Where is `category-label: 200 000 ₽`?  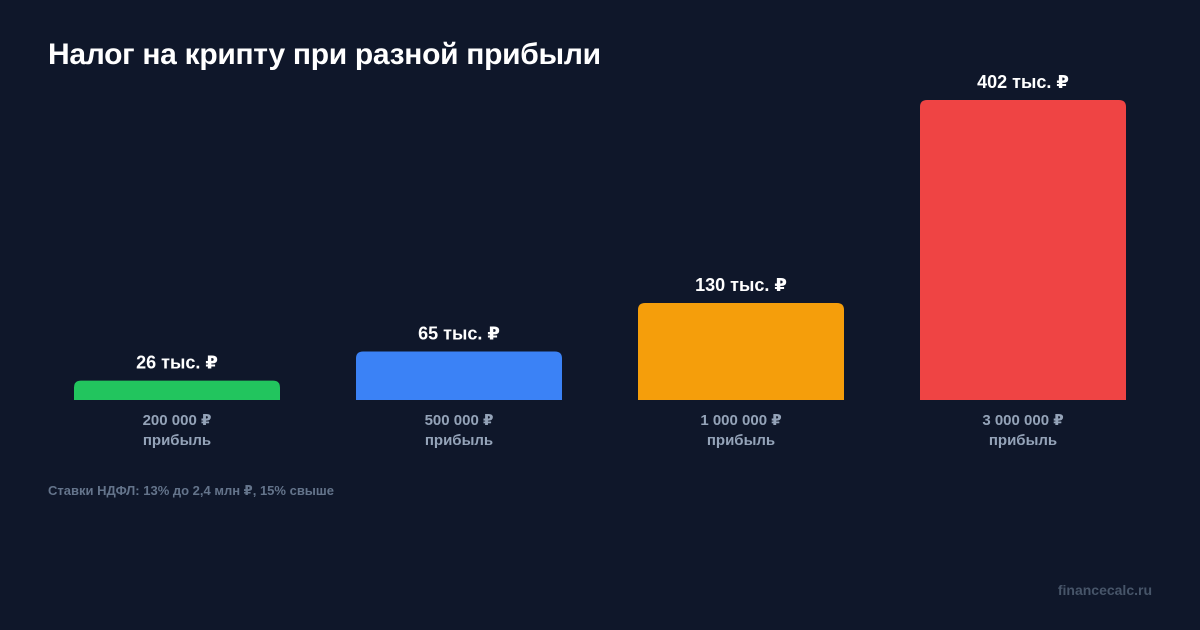 category-label: 200 000 ₽ is located at coordinates (177, 420).